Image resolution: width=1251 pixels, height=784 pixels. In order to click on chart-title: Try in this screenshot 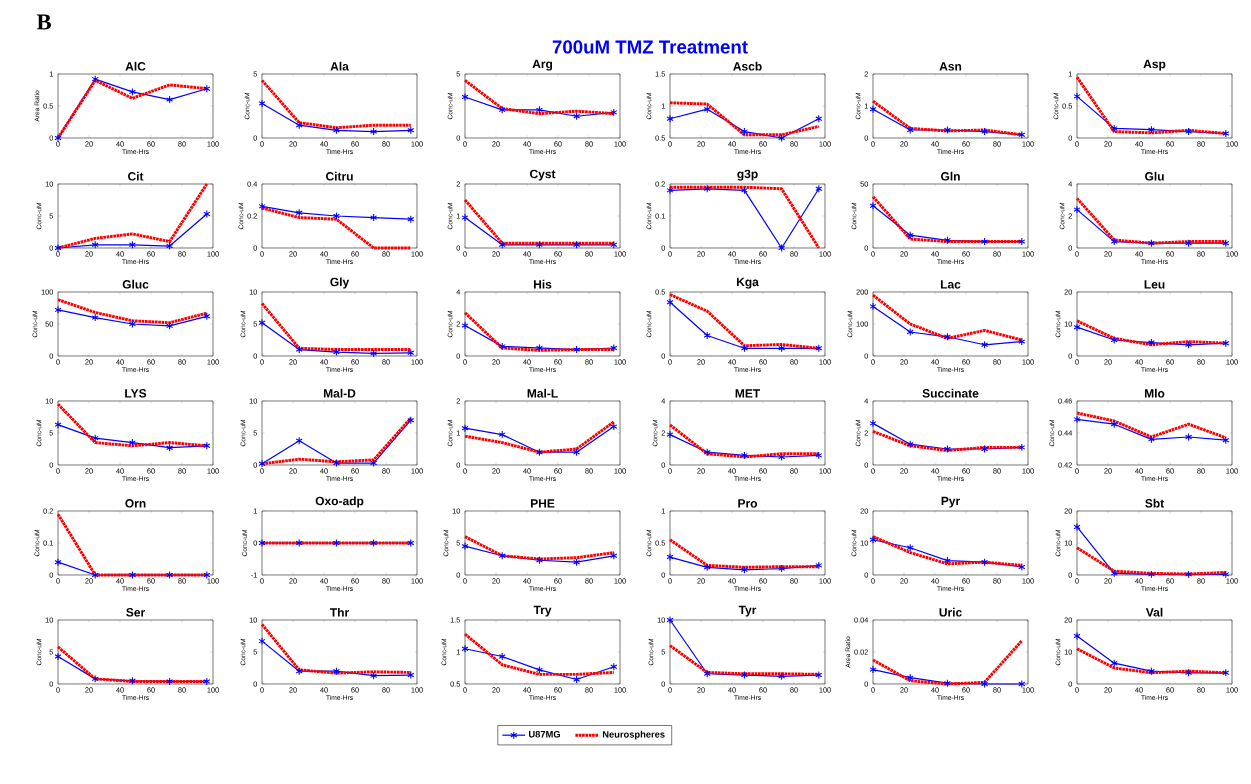, I will do `click(542, 611)`.